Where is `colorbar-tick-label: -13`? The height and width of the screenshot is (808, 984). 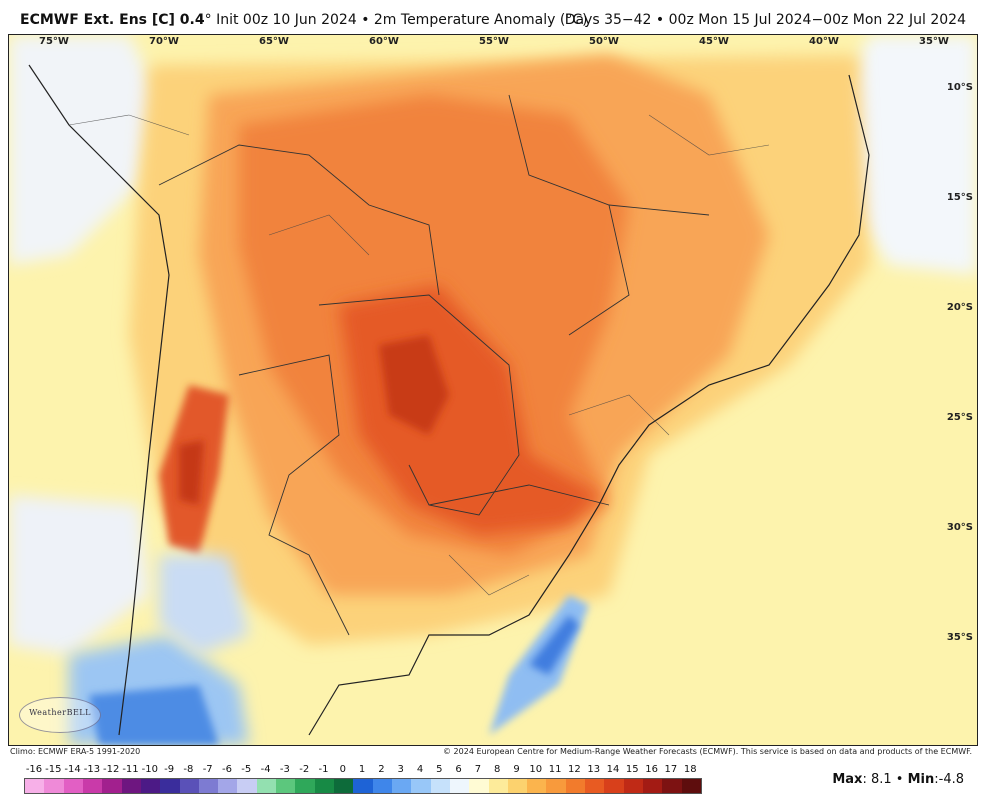 colorbar-tick-label: -13 is located at coordinates (92, 769).